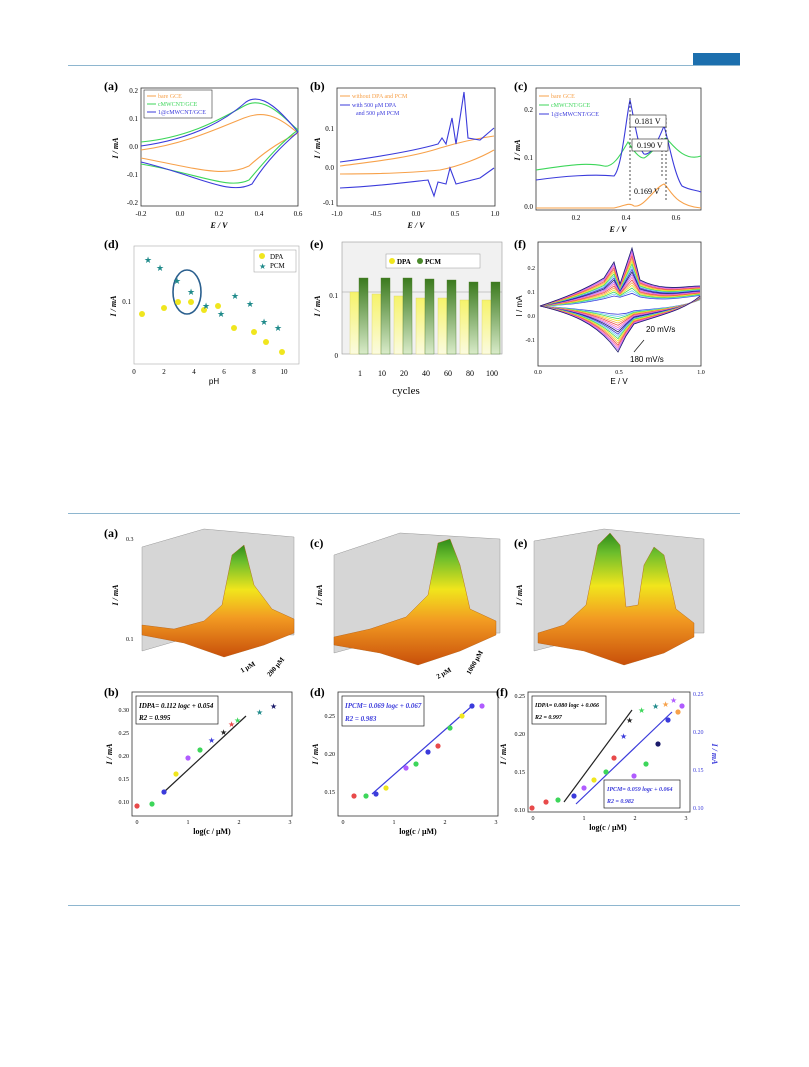  Describe the element at coordinates (218, 214) in the screenshot. I see `x-ticks: -0.2 0.0 0.2 0.4 0.6` at that location.